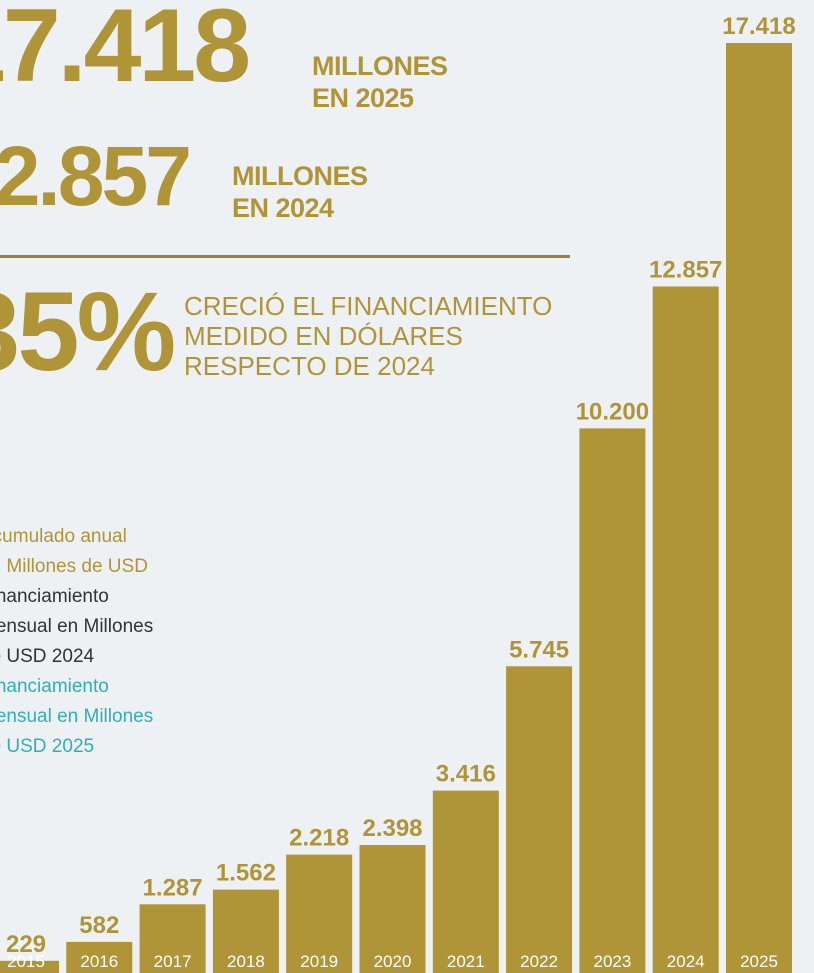 The image size is (814, 973). What do you see at coordinates (246, 873) in the screenshot?
I see `data-label-2018: 1.562` at bounding box center [246, 873].